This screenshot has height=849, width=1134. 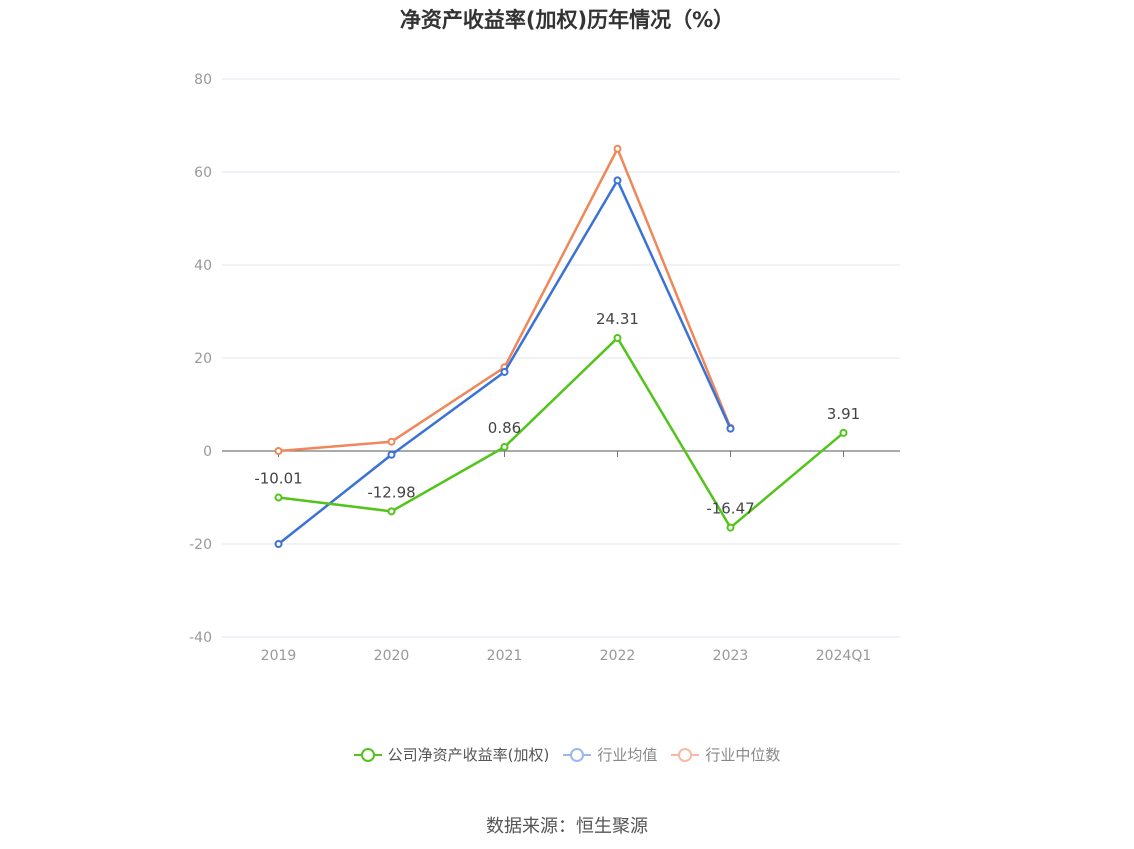 I want to click on legend-item-industry-median: 行业中位数, so click(x=725, y=754).